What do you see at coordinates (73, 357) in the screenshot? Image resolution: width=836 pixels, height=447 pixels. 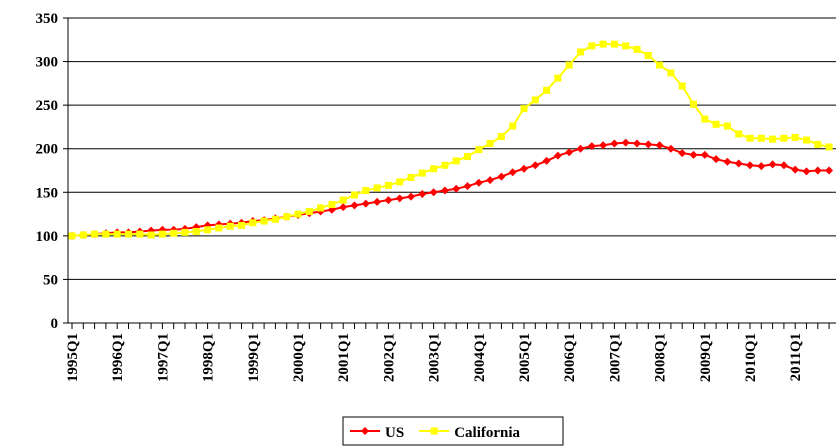 I see `x-tick-label: 1995Q1` at bounding box center [73, 357].